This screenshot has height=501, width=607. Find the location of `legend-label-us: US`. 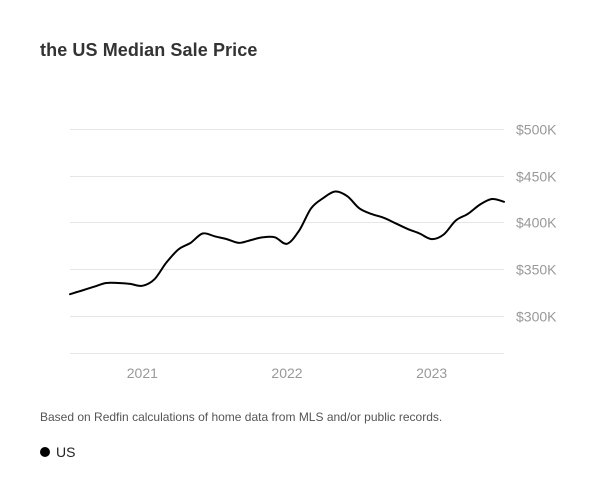

legend-label-us: US is located at coordinates (66, 452).